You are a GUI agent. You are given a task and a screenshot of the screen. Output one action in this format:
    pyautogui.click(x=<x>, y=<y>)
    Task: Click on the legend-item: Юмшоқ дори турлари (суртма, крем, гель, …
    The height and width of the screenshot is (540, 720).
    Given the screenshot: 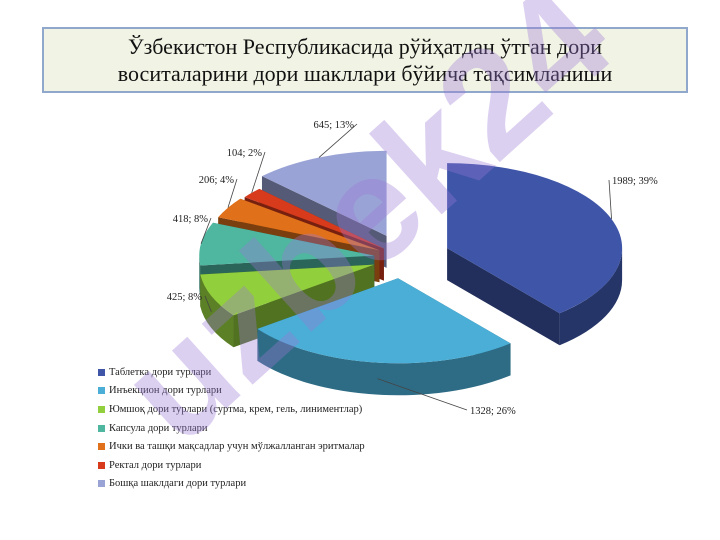 What is the action you would take?
    pyautogui.click(x=231, y=409)
    